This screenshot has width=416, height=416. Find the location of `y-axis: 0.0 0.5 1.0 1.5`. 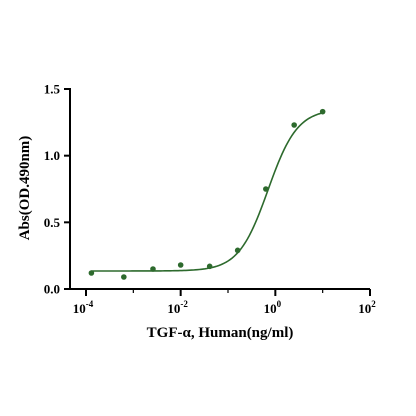

y-axis: 0.0 0.5 1.0 1.5 is located at coordinates (57, 189).